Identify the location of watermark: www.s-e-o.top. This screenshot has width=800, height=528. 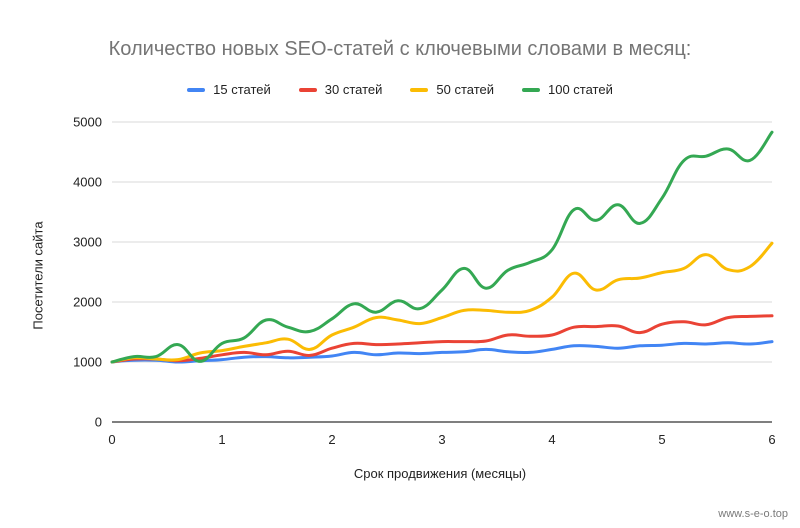
(753, 514).